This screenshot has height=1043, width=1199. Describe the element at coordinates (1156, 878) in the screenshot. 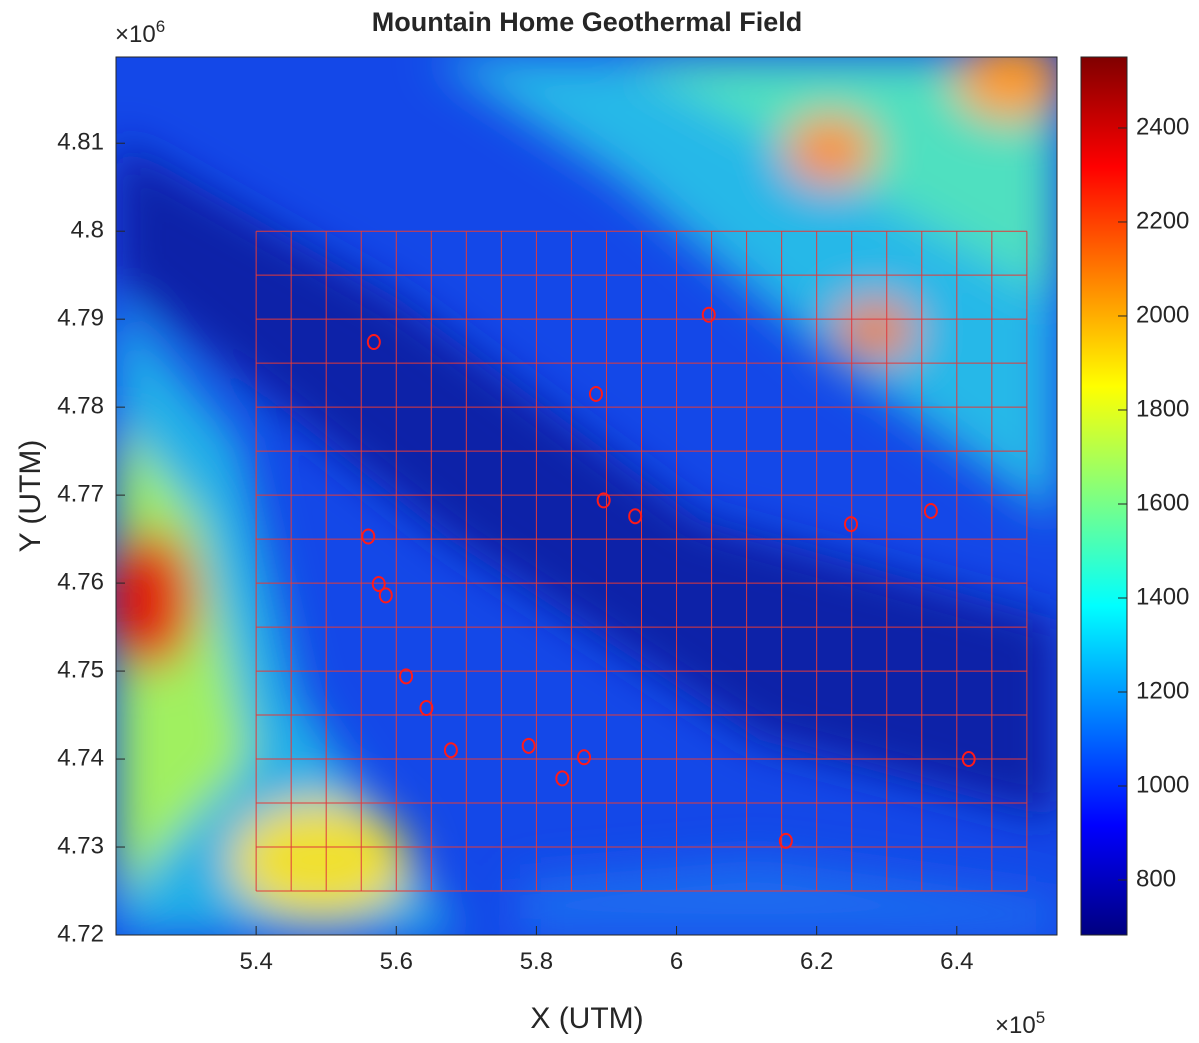

I see `colorbar-tick-label: 800` at that location.